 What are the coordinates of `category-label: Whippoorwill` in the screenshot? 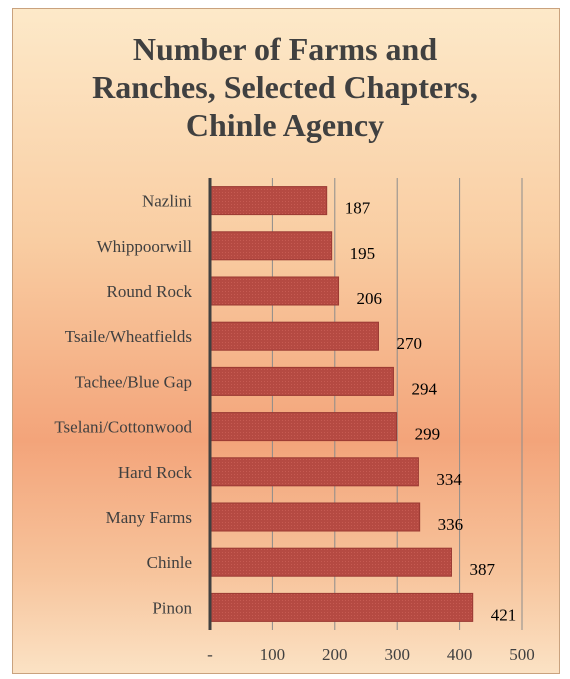 It's located at (145, 246).